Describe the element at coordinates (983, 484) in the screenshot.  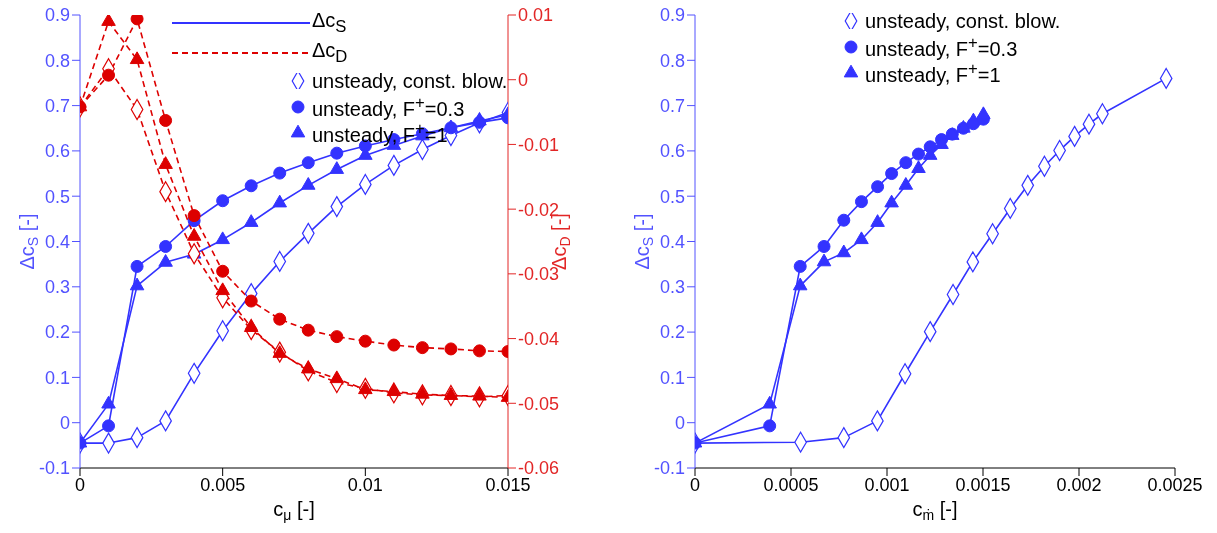
I see `x-tick-label: 0.0015` at that location.